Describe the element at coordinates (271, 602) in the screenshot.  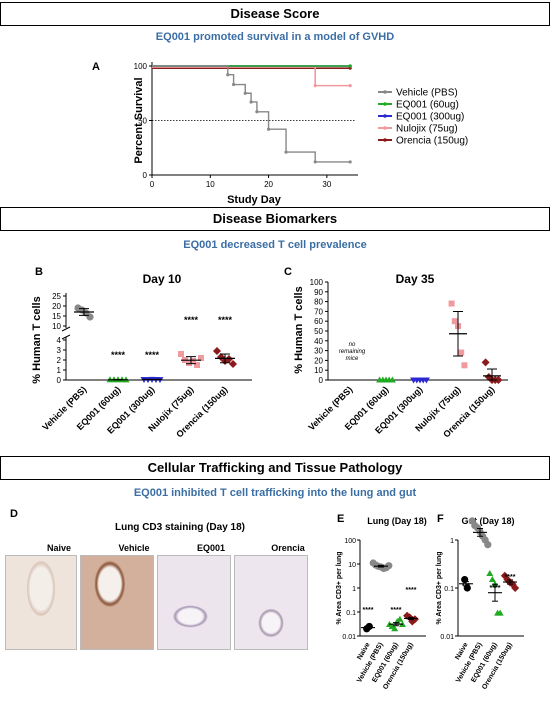
I see `photo-orencia-lung` at that location.